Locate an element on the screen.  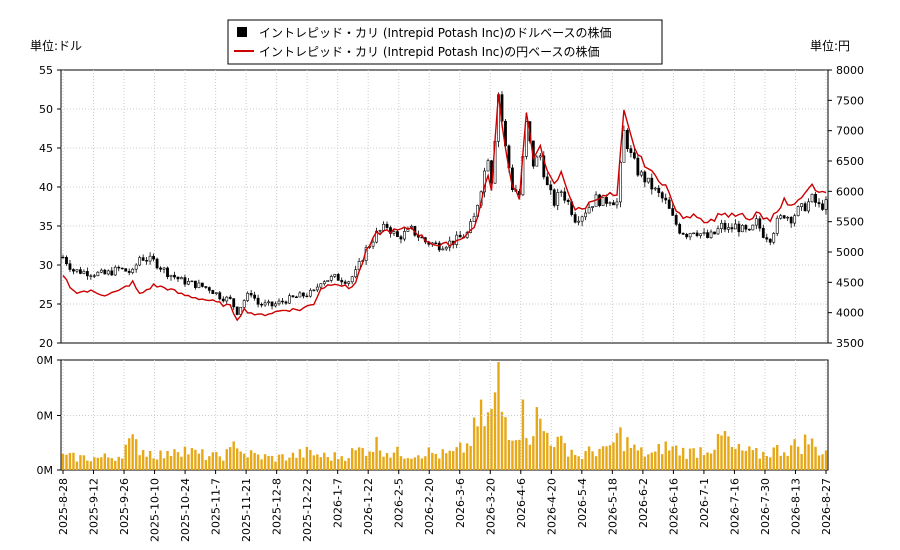
x-tick-label: 2026-8-13 is located at coordinates (795, 506).